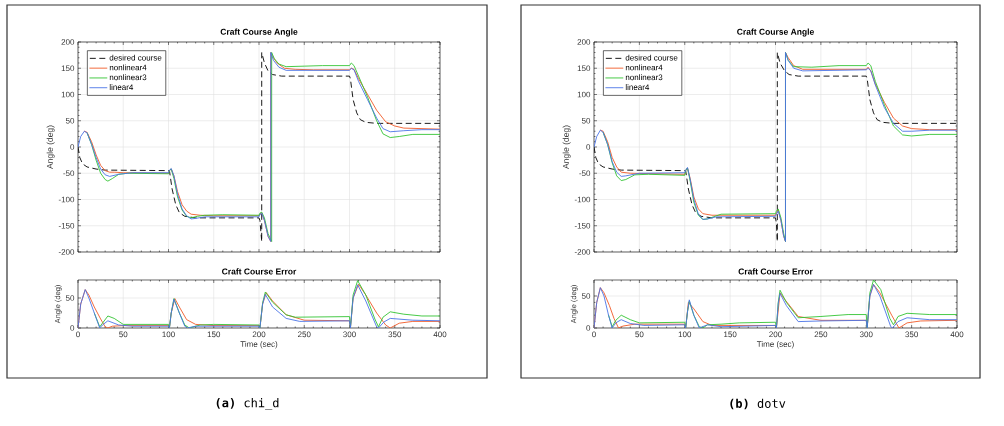 The image size is (1004, 426). Describe the element at coordinates (758, 404) in the screenshot. I see `text: (b) dotv` at that location.